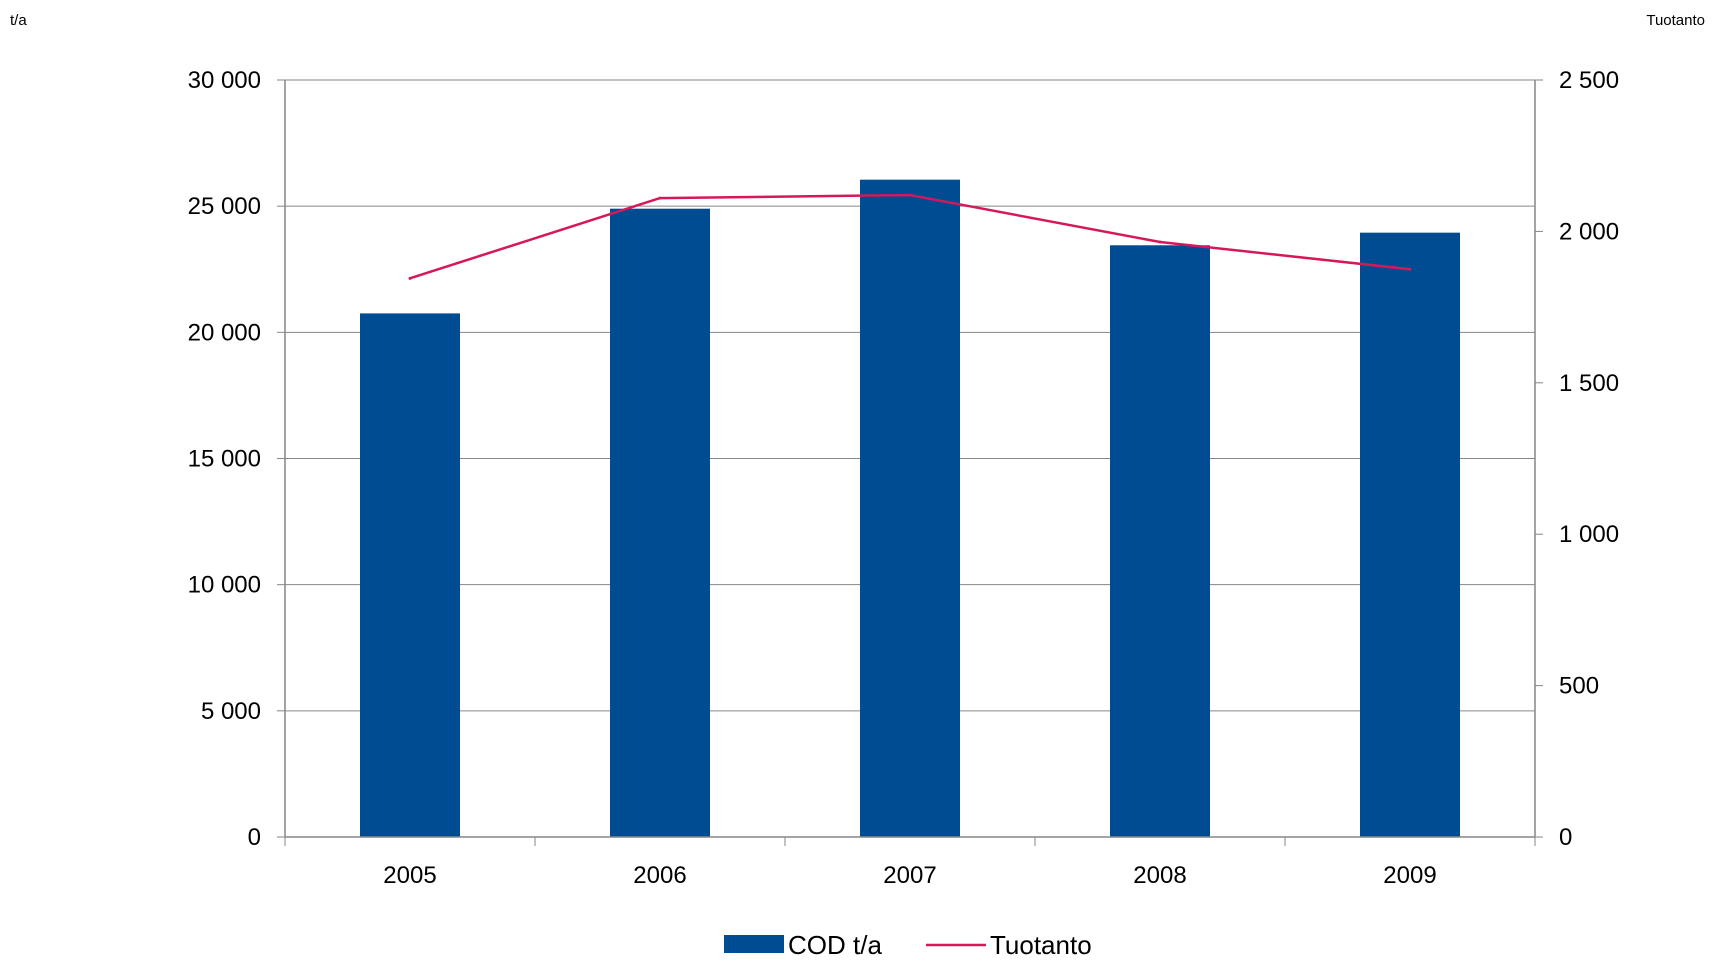 The height and width of the screenshot is (972, 1715). Describe the element at coordinates (1589, 534) in the screenshot. I see `right-axis-tick-label: 1 000` at that location.